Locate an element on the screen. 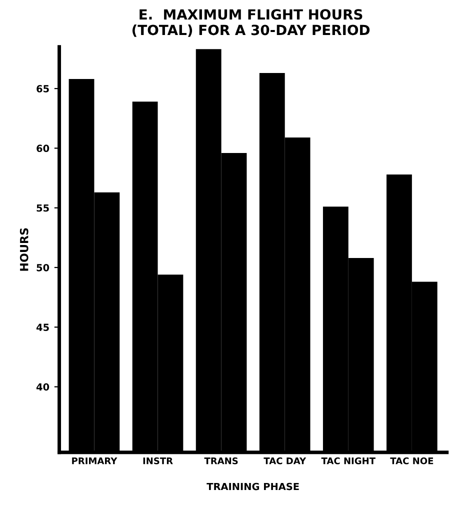  y-axis-title: HOURS is located at coordinates (24, 249).